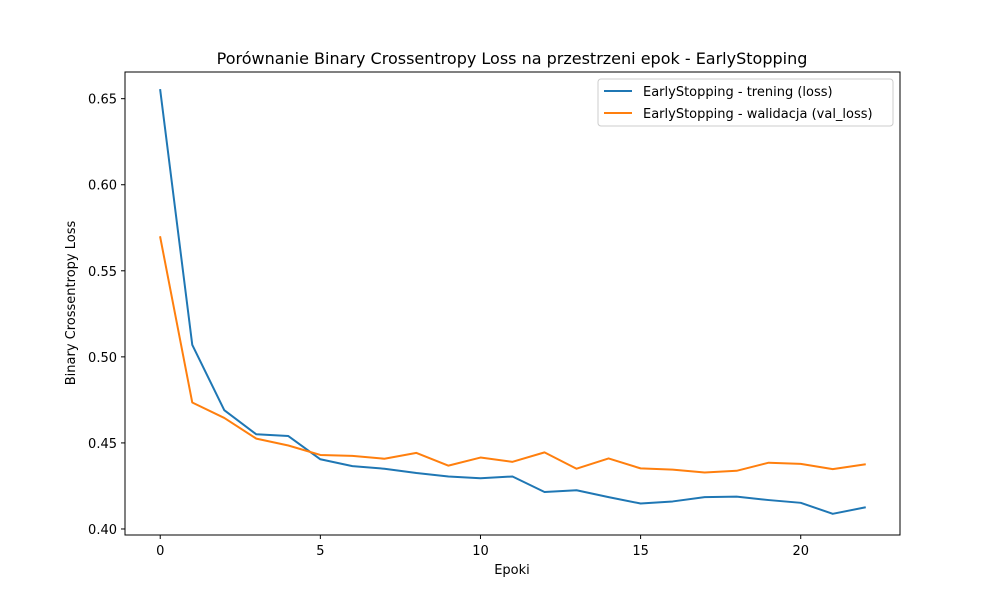  I want to click on legend-box, so click(745, 102).